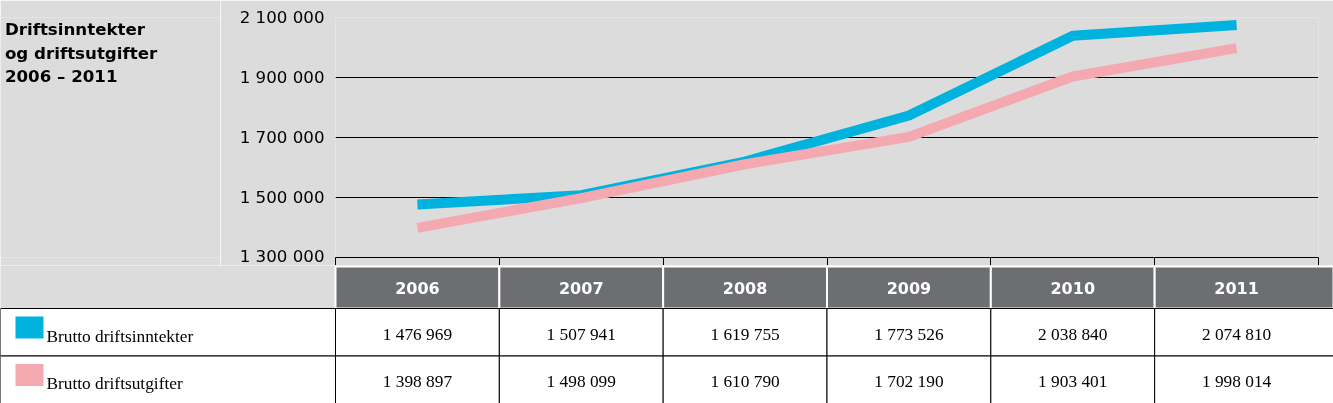  Describe the element at coordinates (1073, 334) in the screenshot. I see `data-label: 2 038 840` at that location.